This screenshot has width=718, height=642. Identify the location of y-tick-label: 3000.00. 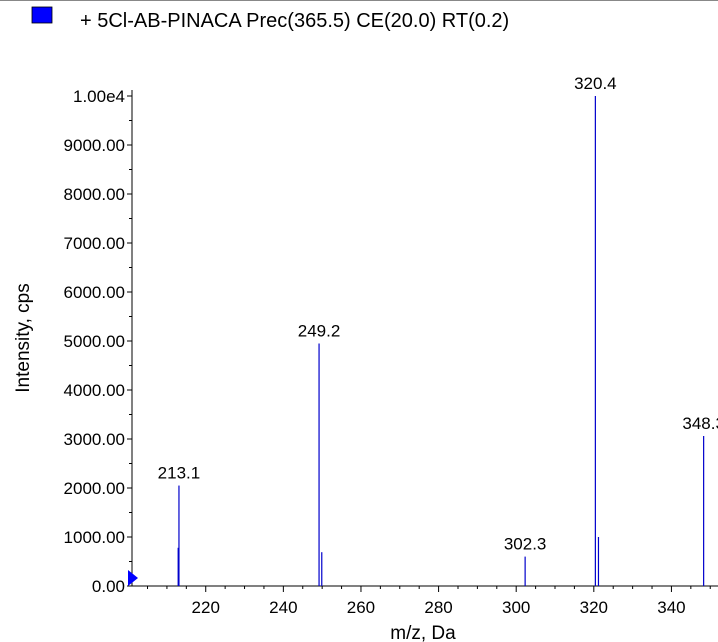
(94, 439).